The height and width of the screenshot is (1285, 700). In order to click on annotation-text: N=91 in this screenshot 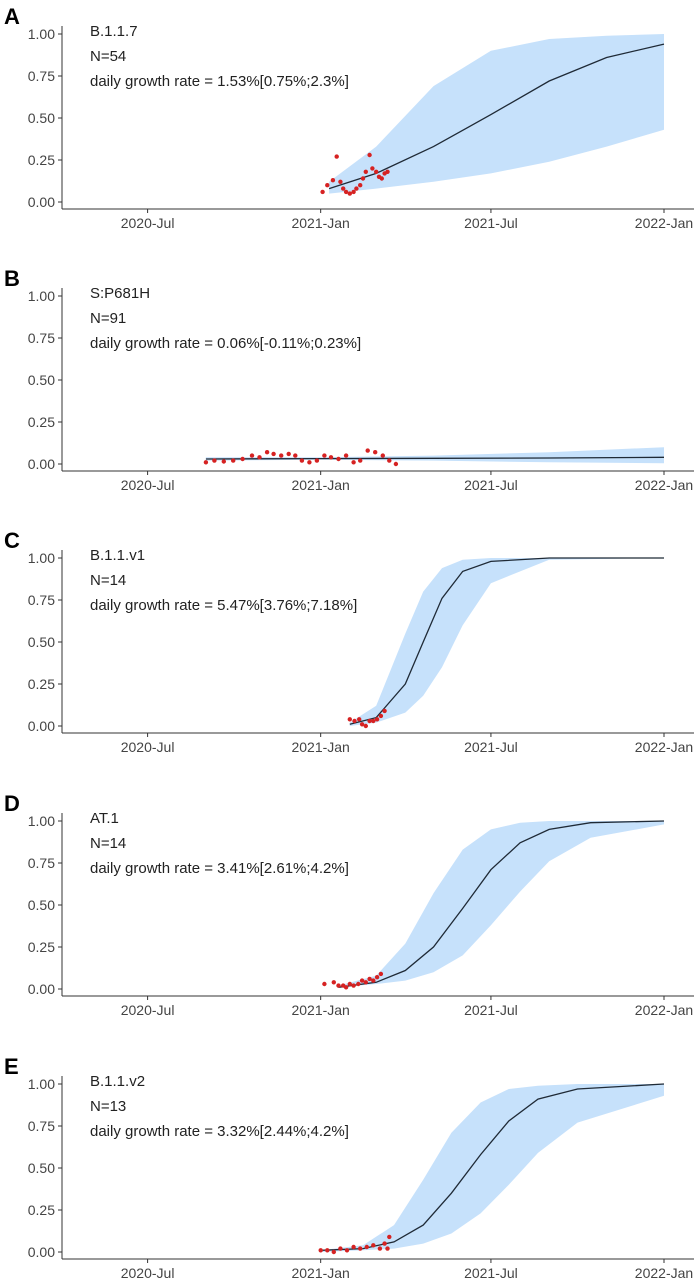, I will do `click(108, 318)`.